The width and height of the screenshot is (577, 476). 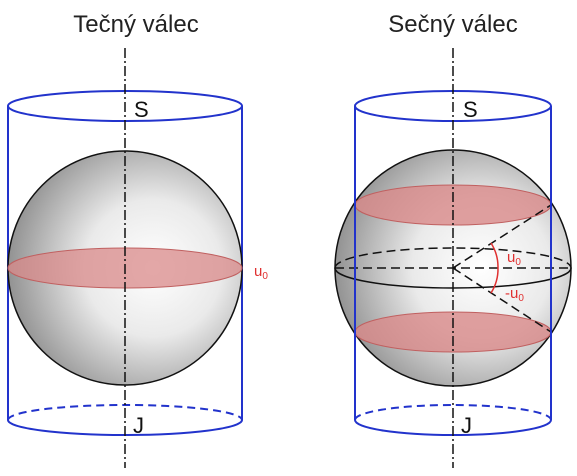 I want to click on equator-back, so click(x=453, y=258).